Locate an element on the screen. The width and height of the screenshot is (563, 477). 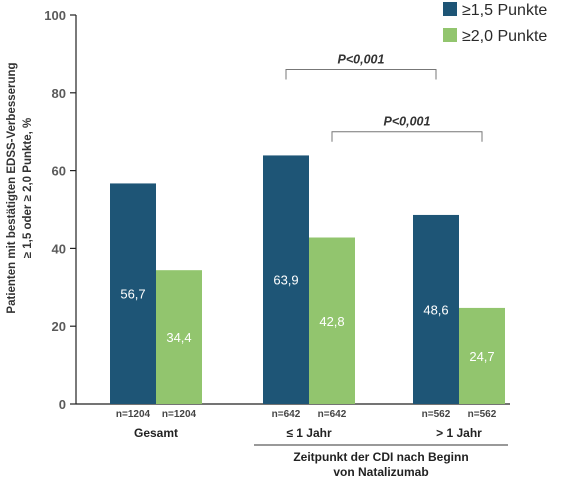
x-group-title-line2: von Natalizumab is located at coordinates (380, 471).